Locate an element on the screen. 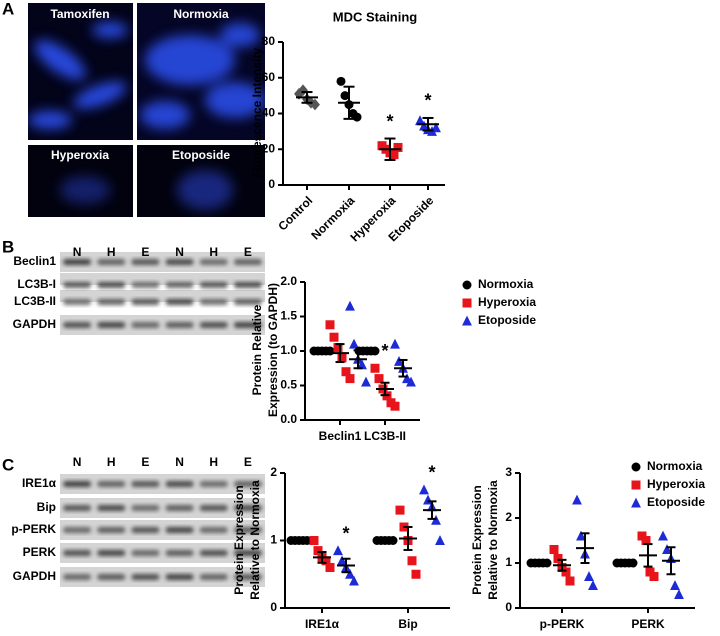  y-tick-label: 80 is located at coordinates (269, 41).